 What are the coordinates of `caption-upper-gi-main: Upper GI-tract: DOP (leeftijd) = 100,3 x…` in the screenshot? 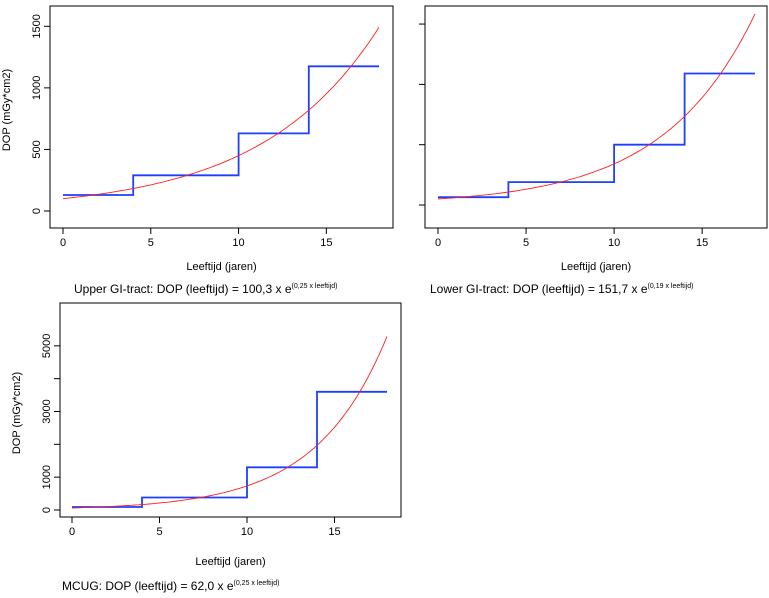 It's located at (183, 289).